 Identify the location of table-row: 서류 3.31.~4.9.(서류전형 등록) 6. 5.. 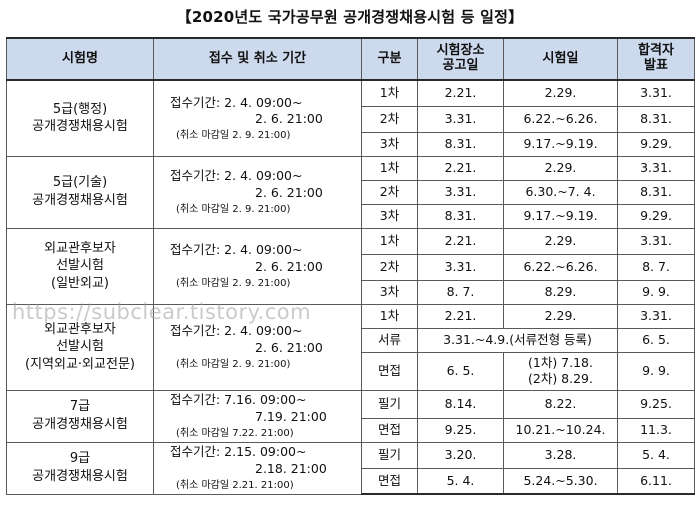
(351, 340).